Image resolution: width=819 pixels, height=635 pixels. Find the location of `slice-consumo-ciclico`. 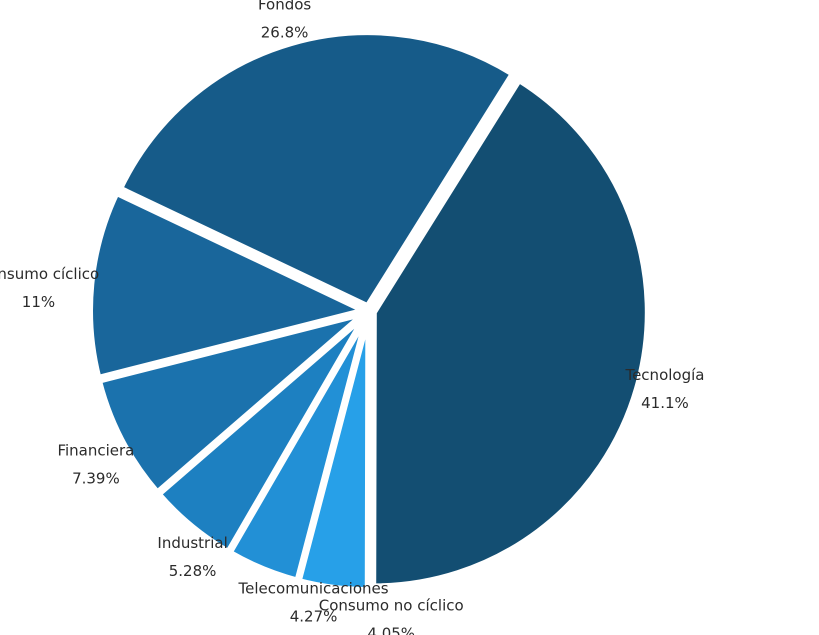

slice-consumo-ciclico is located at coordinates (230, 285).